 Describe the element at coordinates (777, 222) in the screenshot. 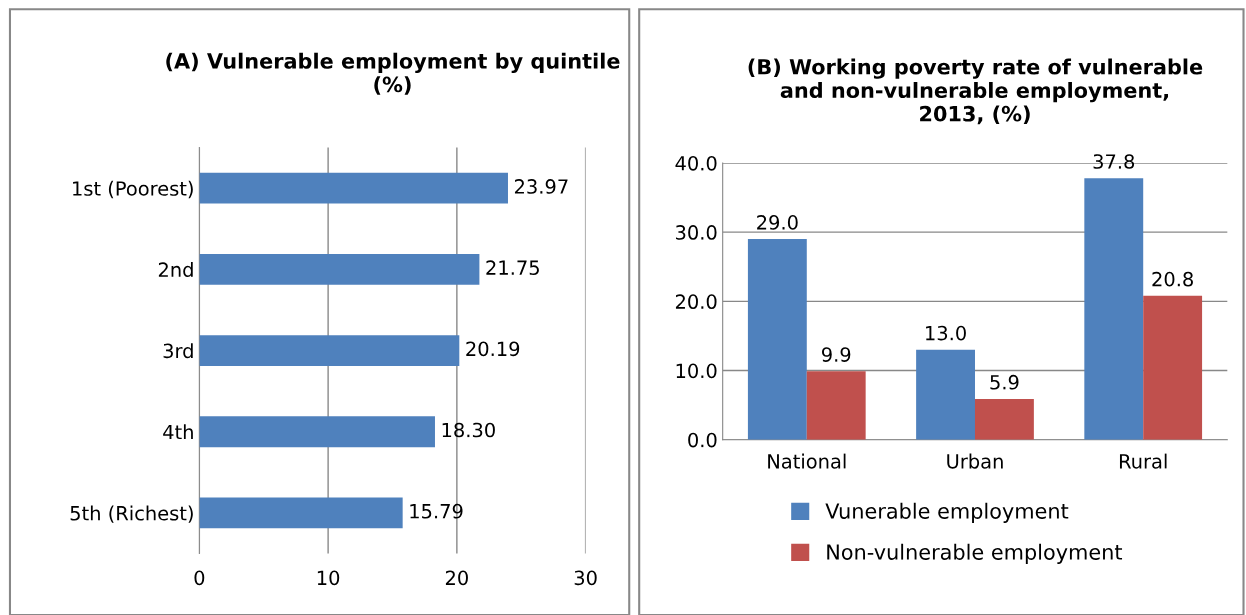

I see `data-label: 29.0` at that location.